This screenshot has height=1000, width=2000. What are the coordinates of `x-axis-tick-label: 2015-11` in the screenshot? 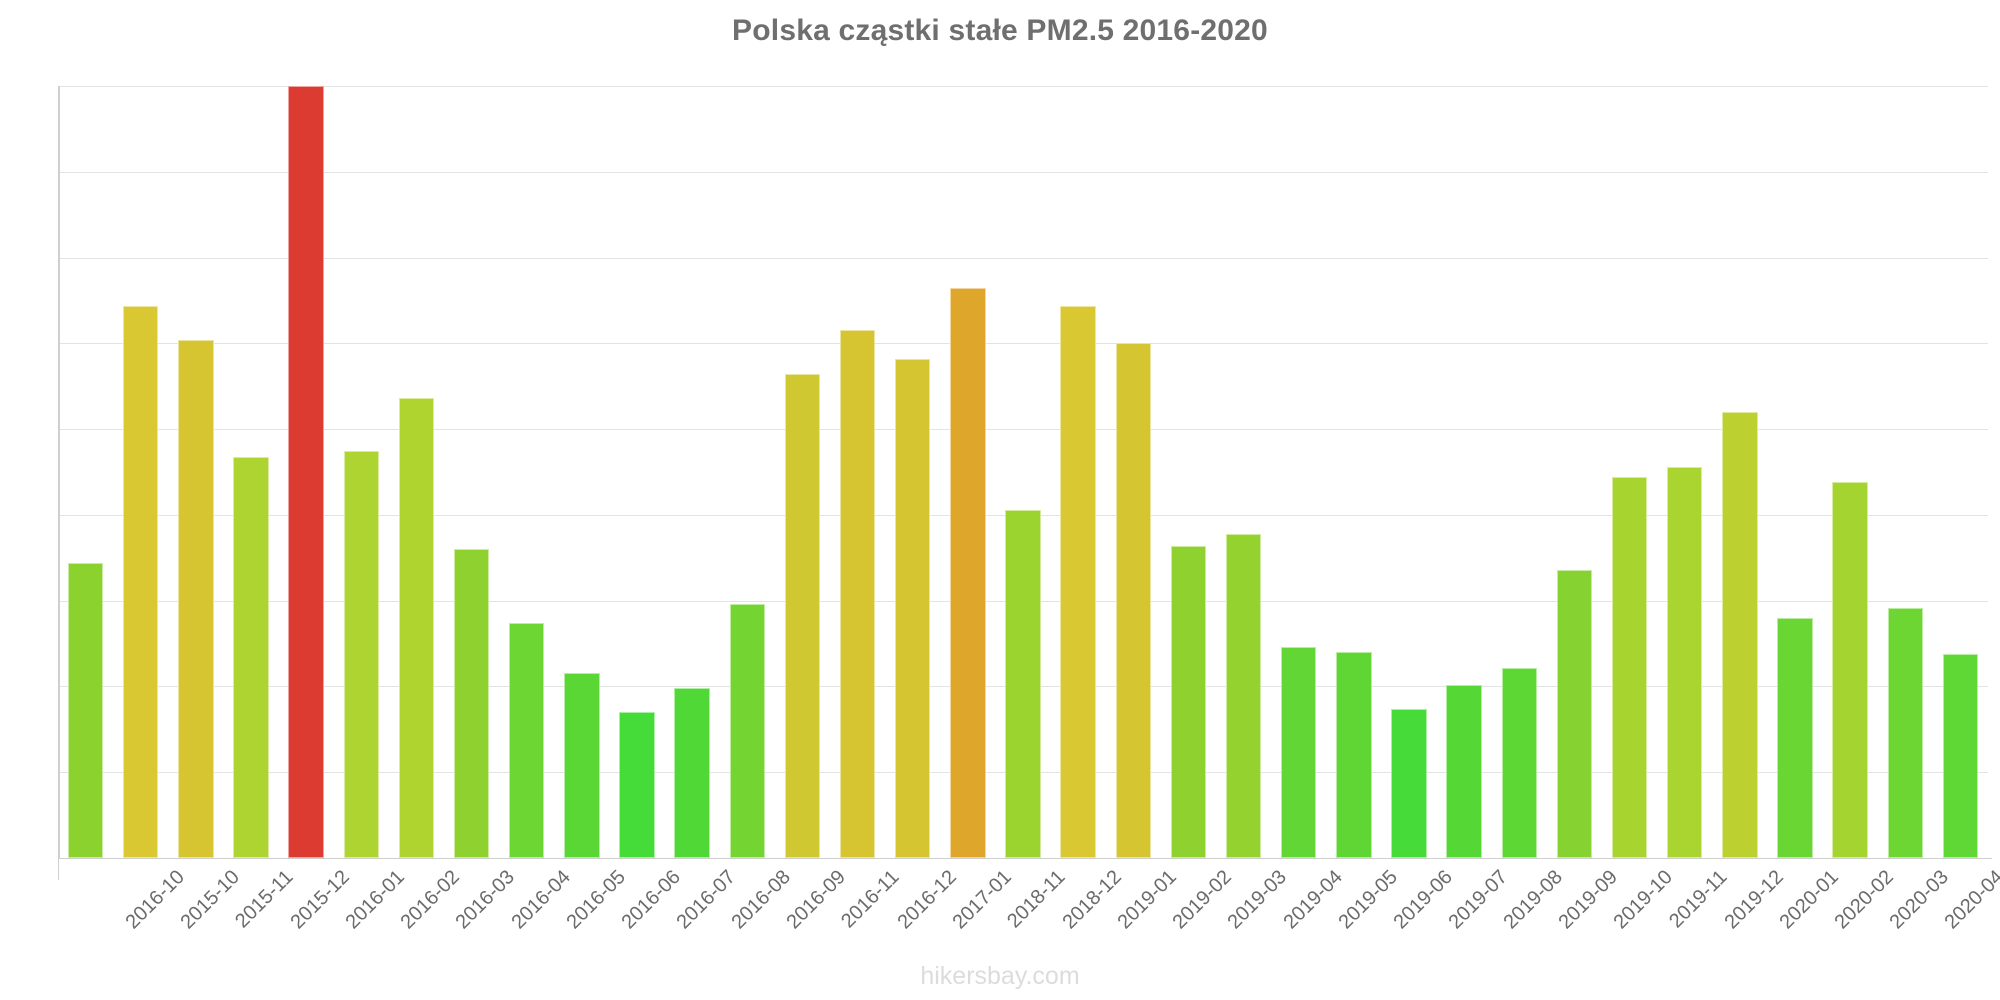 It's located at (264, 899).